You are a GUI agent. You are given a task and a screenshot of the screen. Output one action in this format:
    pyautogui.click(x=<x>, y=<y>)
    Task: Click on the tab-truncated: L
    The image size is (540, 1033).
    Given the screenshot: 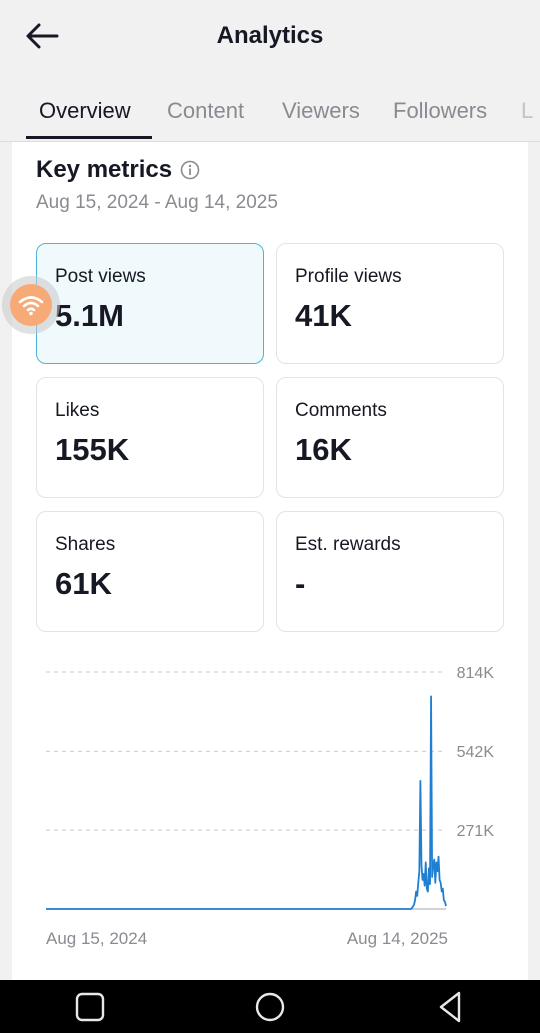 What is the action you would take?
    pyautogui.click(x=527, y=110)
    